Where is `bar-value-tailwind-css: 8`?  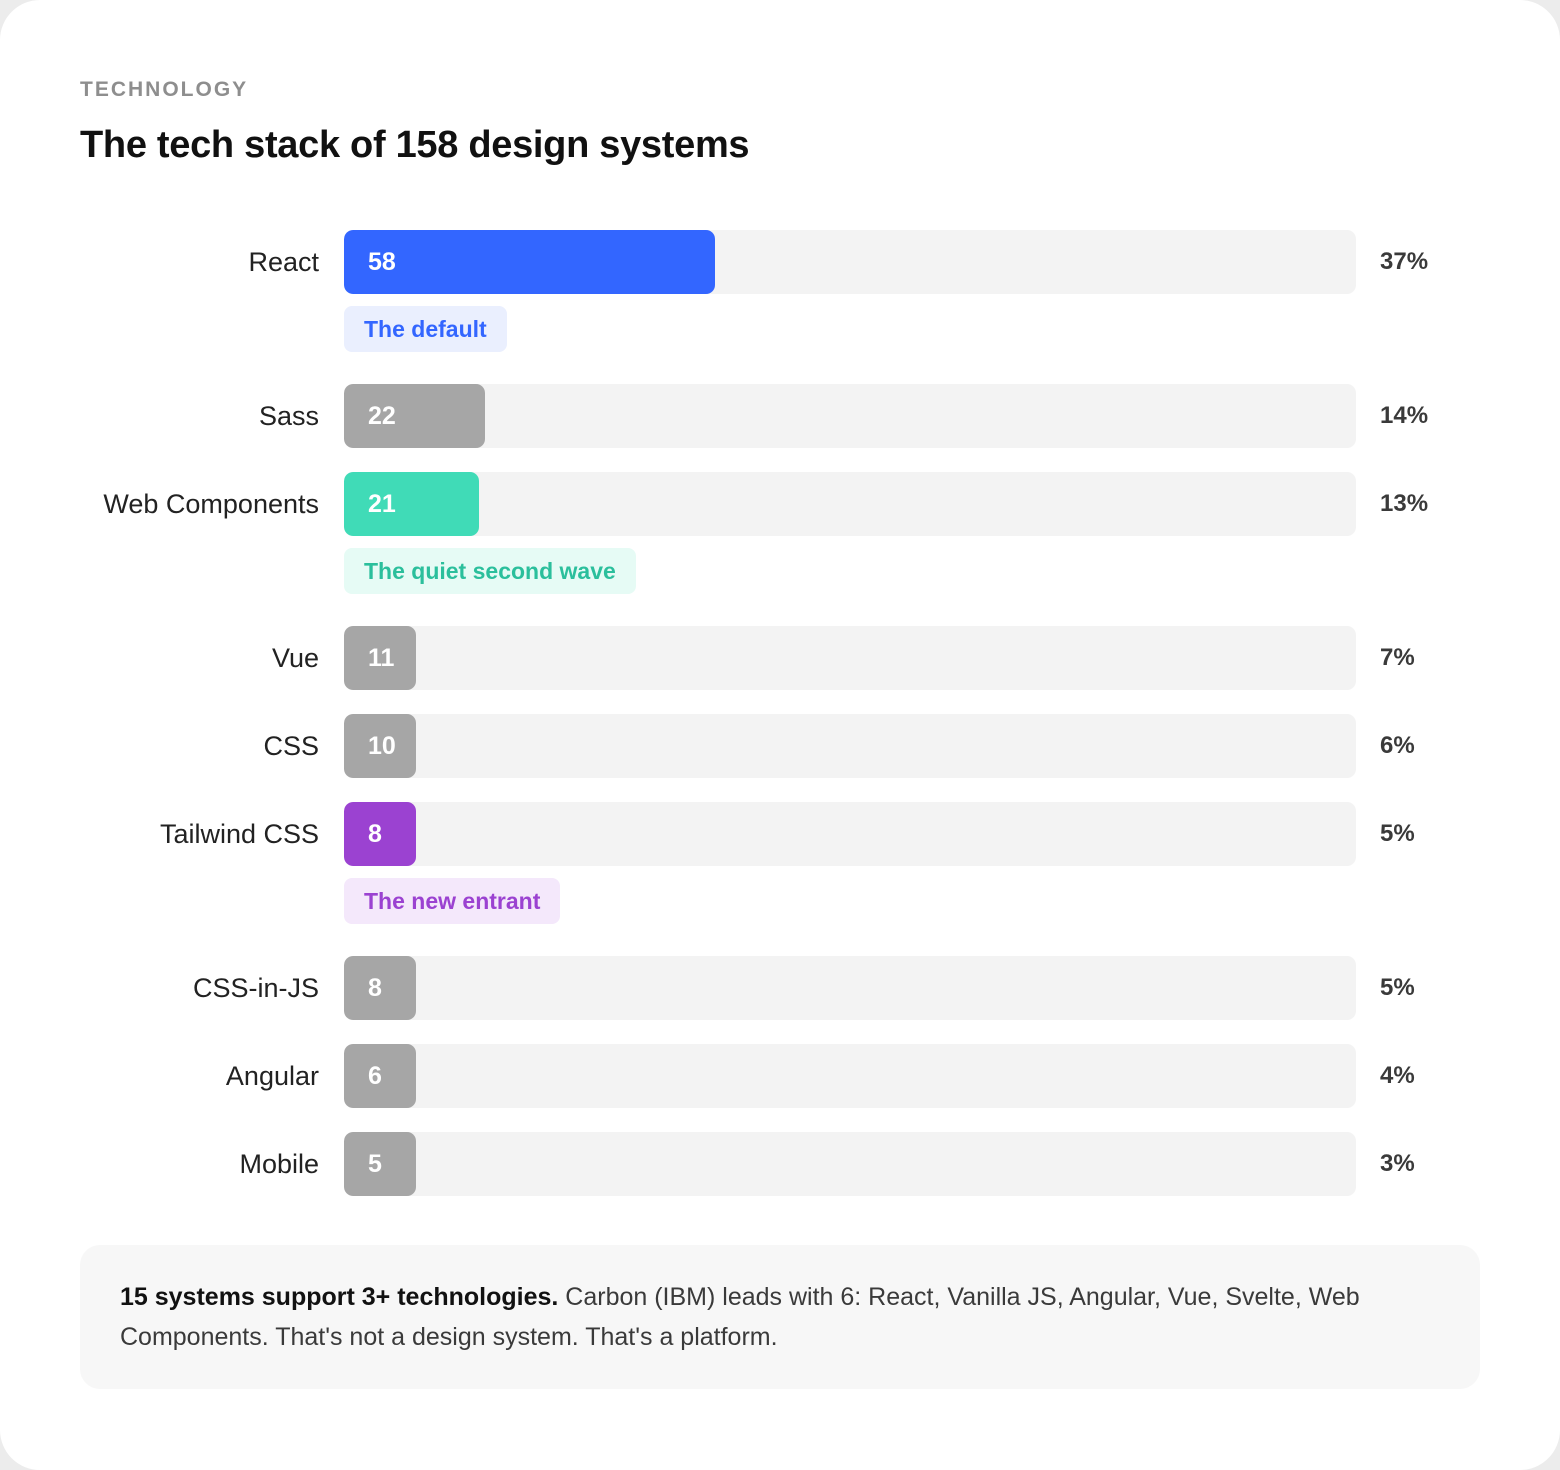 bar-value-tailwind-css: 8 is located at coordinates (375, 834).